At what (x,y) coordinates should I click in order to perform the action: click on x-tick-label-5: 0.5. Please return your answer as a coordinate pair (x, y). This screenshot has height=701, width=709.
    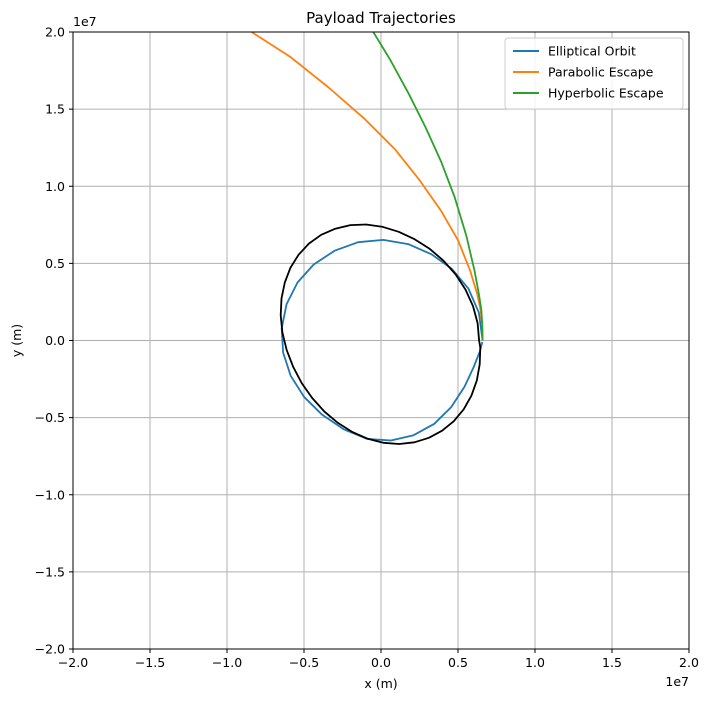
    Looking at the image, I should click on (458, 662).